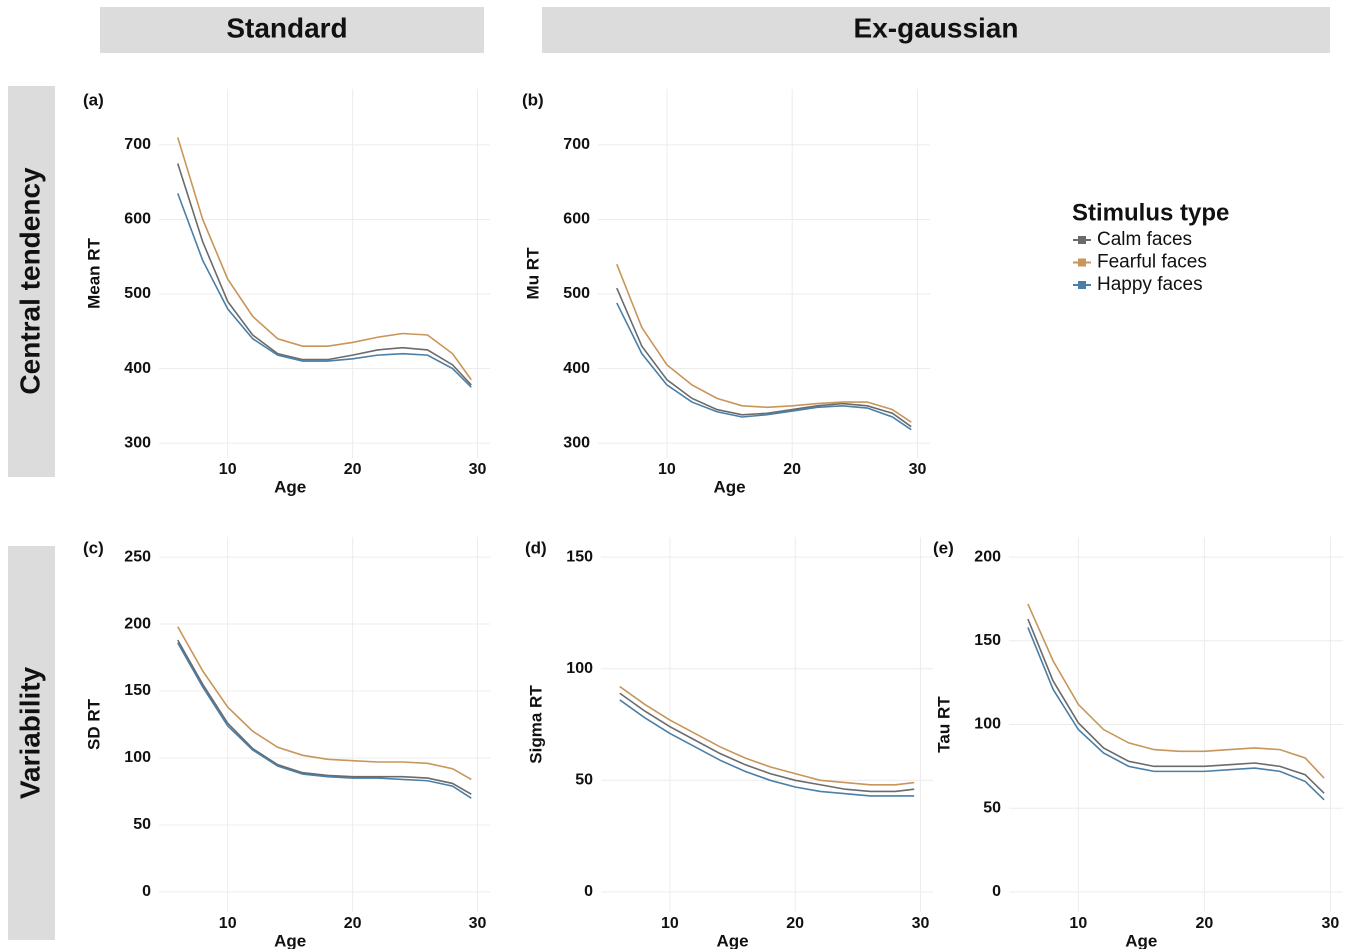 The height and width of the screenshot is (949, 1354). What do you see at coordinates (1144, 239) in the screenshot?
I see `legend-entry: Calm faces` at bounding box center [1144, 239].